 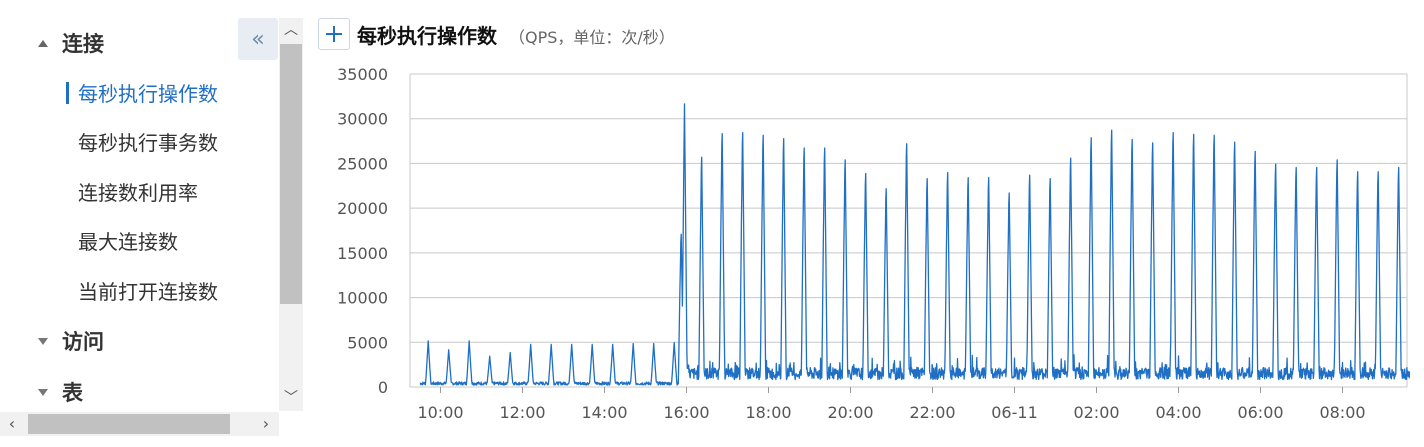 I want to click on x-tick-label: 22:00, so click(x=932, y=412).